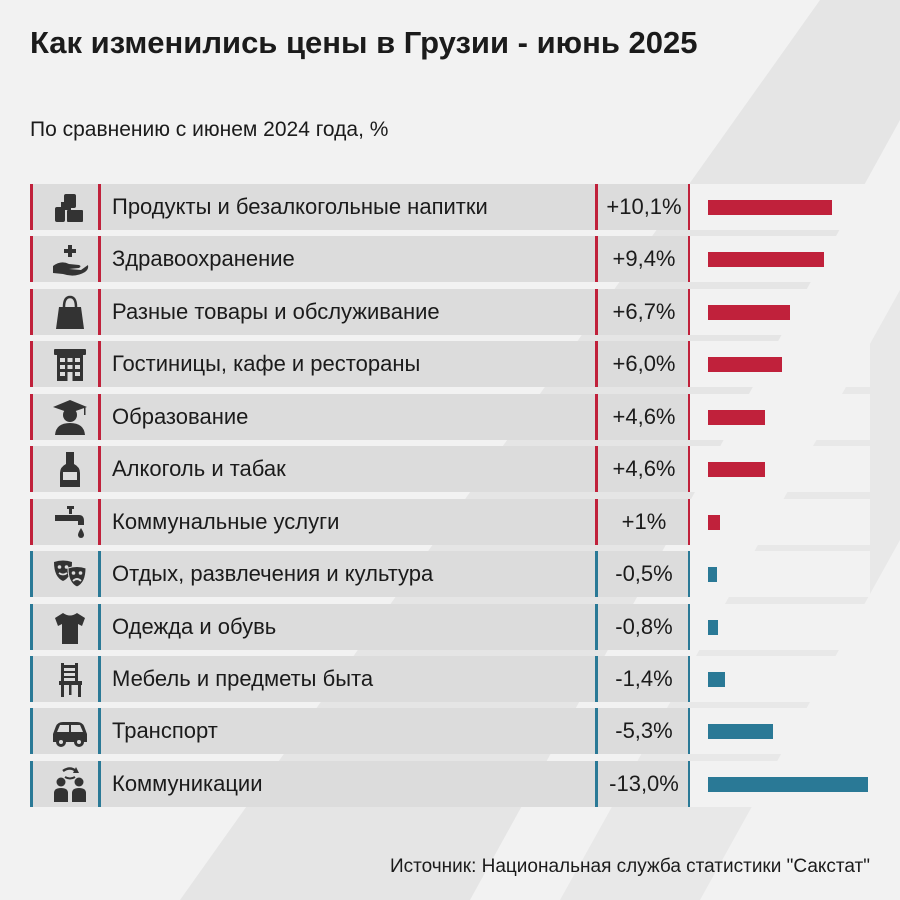 Image resolution: width=900 pixels, height=900 pixels. Describe the element at coordinates (644, 626) in the screenshot. I see `value-label: -0,8%` at that location.